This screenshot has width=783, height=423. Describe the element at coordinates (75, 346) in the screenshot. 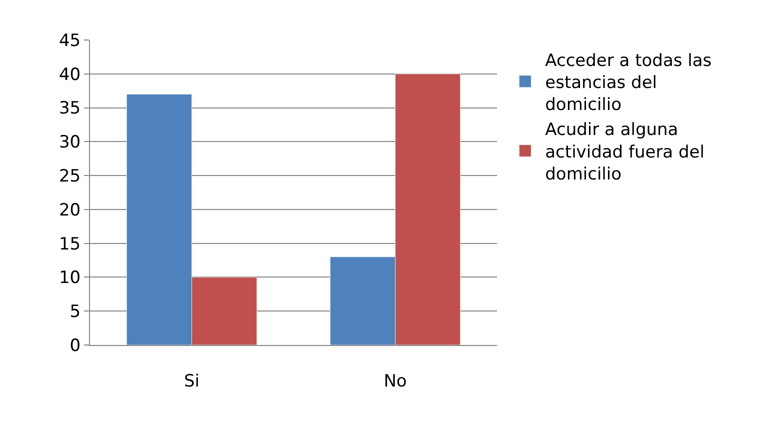

I see `y-tick-label: 0` at that location.